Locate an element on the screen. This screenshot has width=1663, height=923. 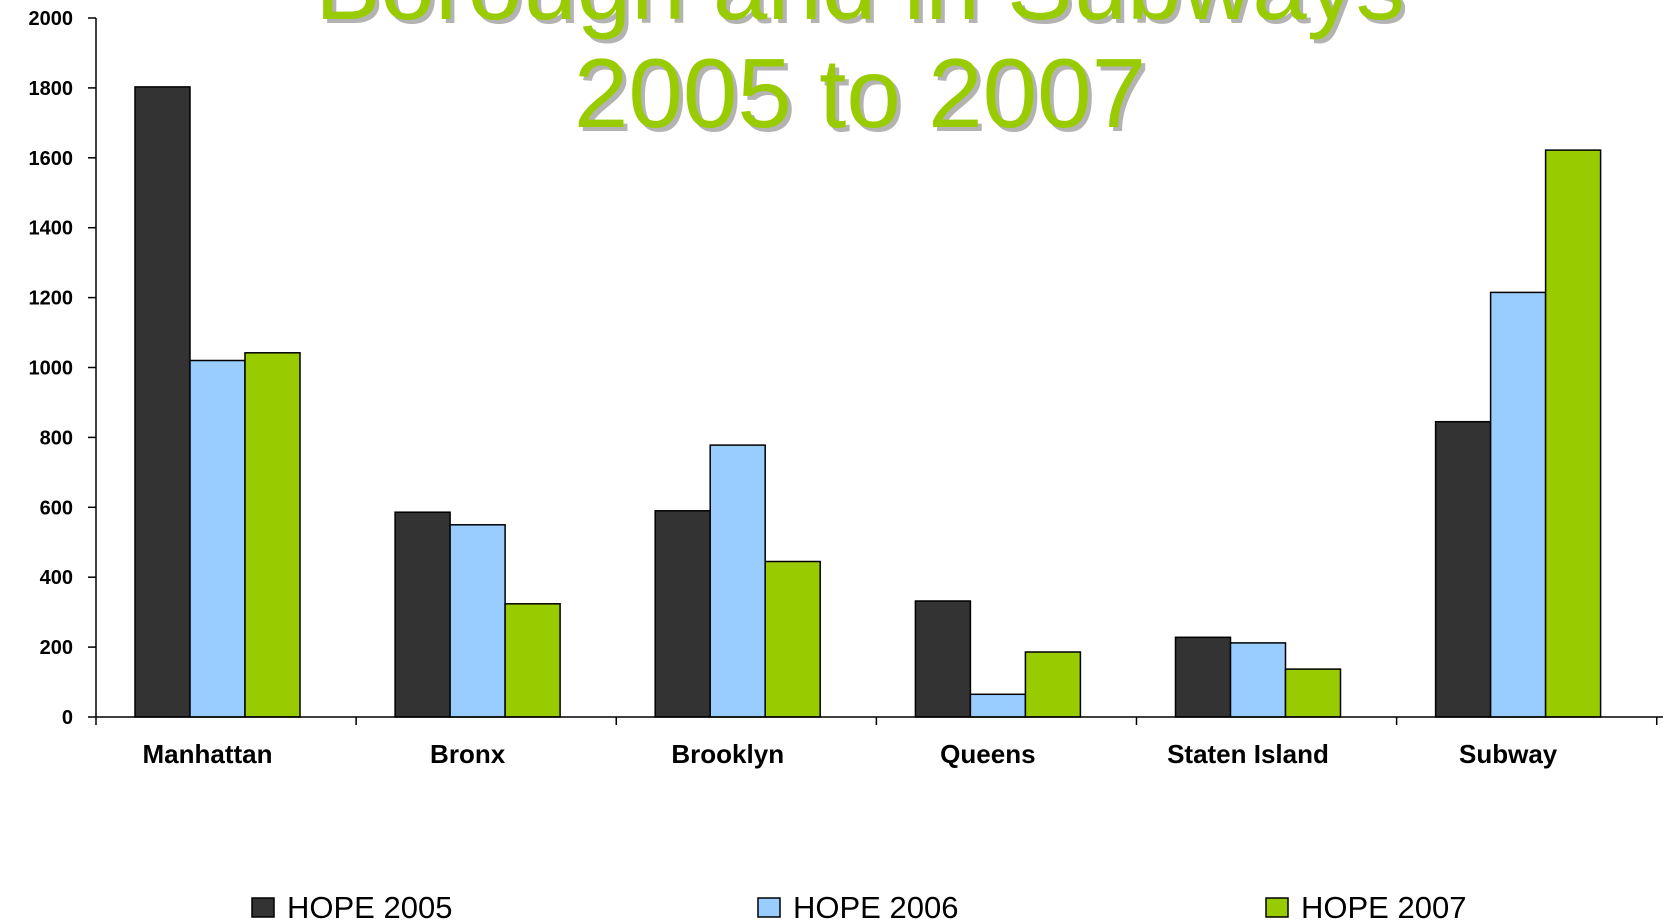
legend-label-hope-2005: HOPE 2005 is located at coordinates (369, 906).